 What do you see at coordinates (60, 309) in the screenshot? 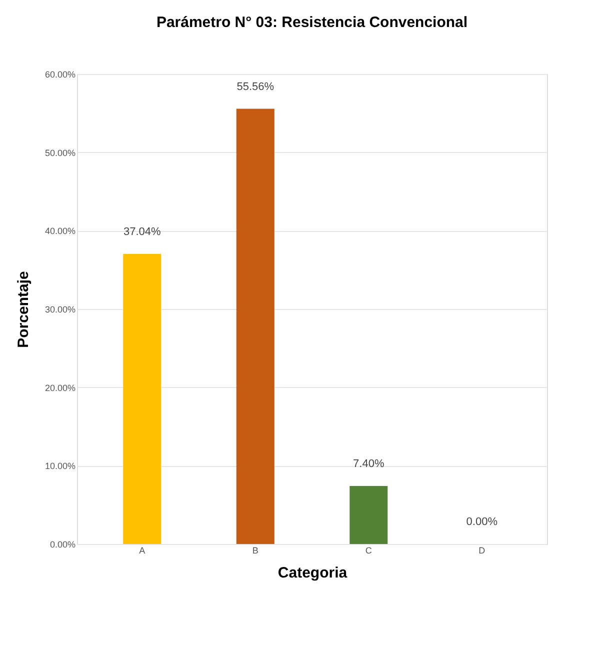
I see `y-tick-label: 30.00%` at bounding box center [60, 309].